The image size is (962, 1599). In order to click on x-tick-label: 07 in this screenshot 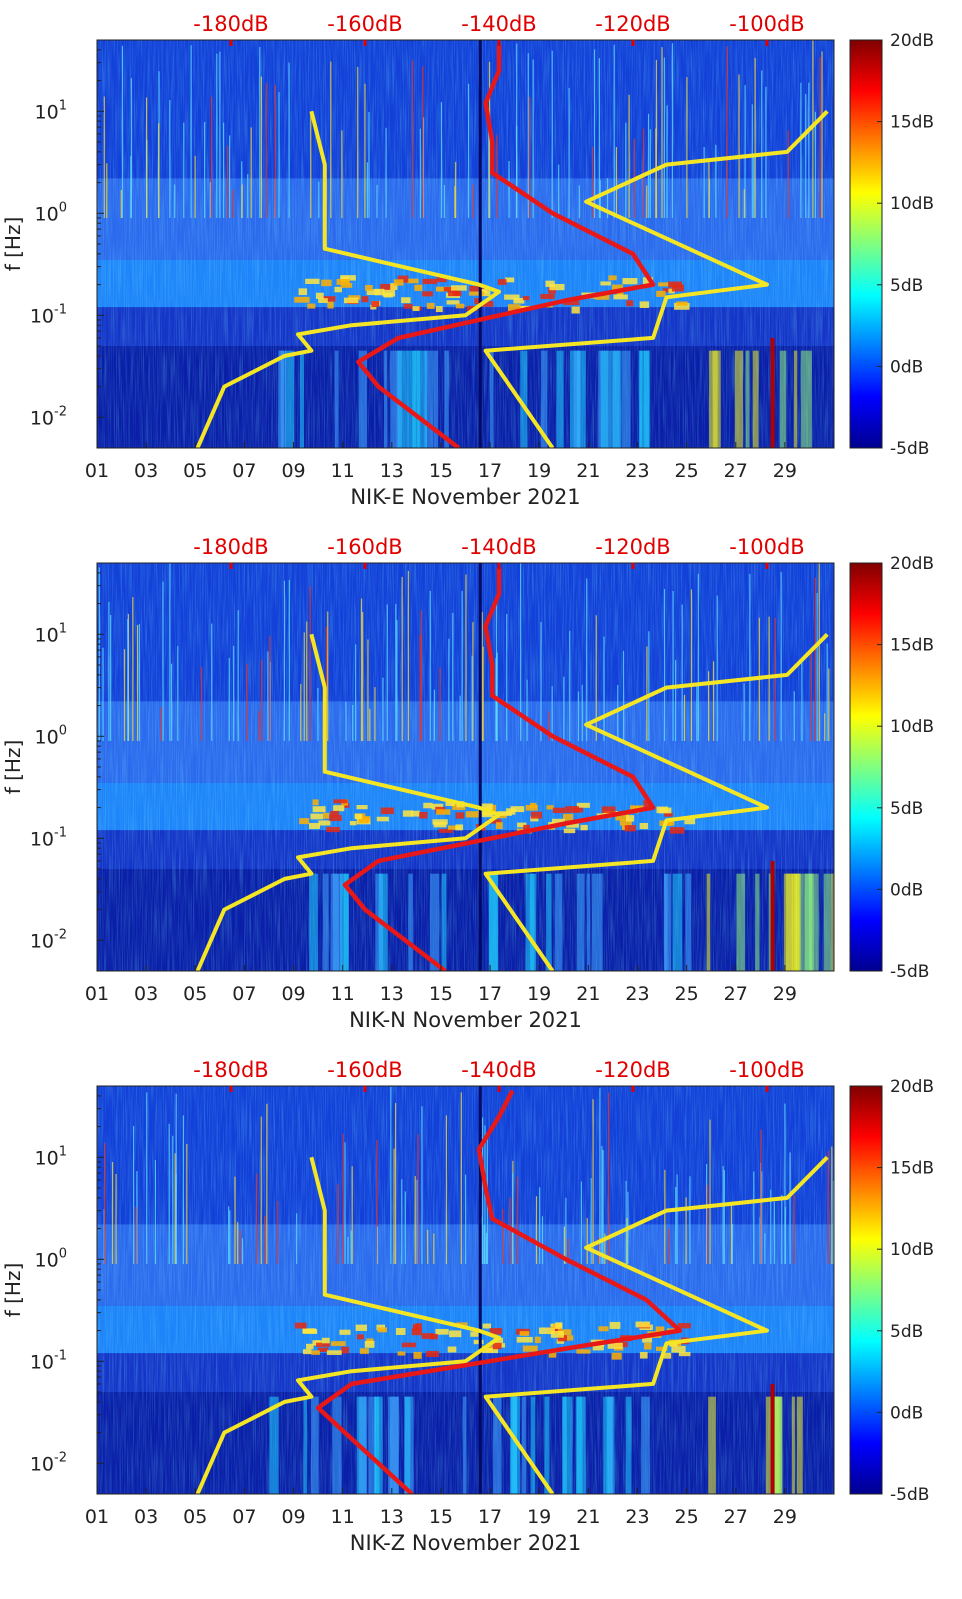, I will do `click(244, 994)`.